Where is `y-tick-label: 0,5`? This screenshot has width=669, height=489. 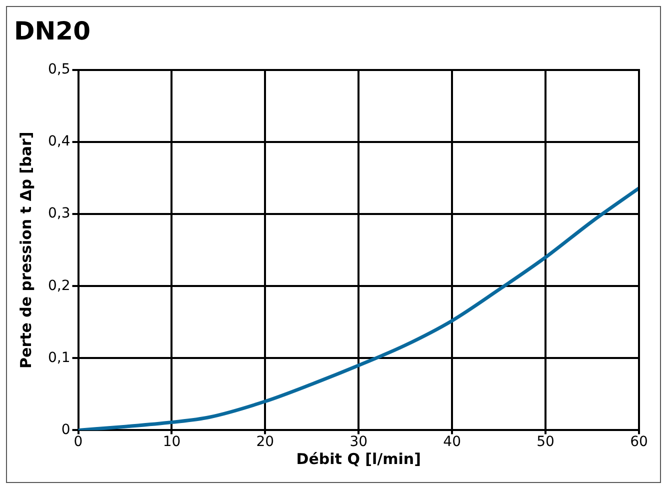 y-tick-label: 0,5 is located at coordinates (59, 70).